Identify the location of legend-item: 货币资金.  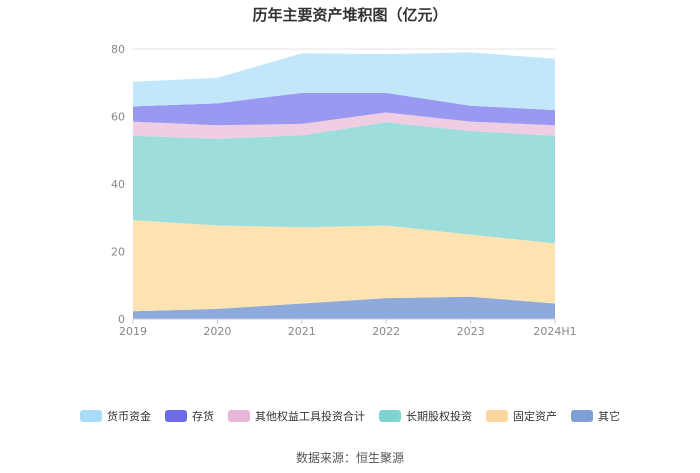
(115, 416).